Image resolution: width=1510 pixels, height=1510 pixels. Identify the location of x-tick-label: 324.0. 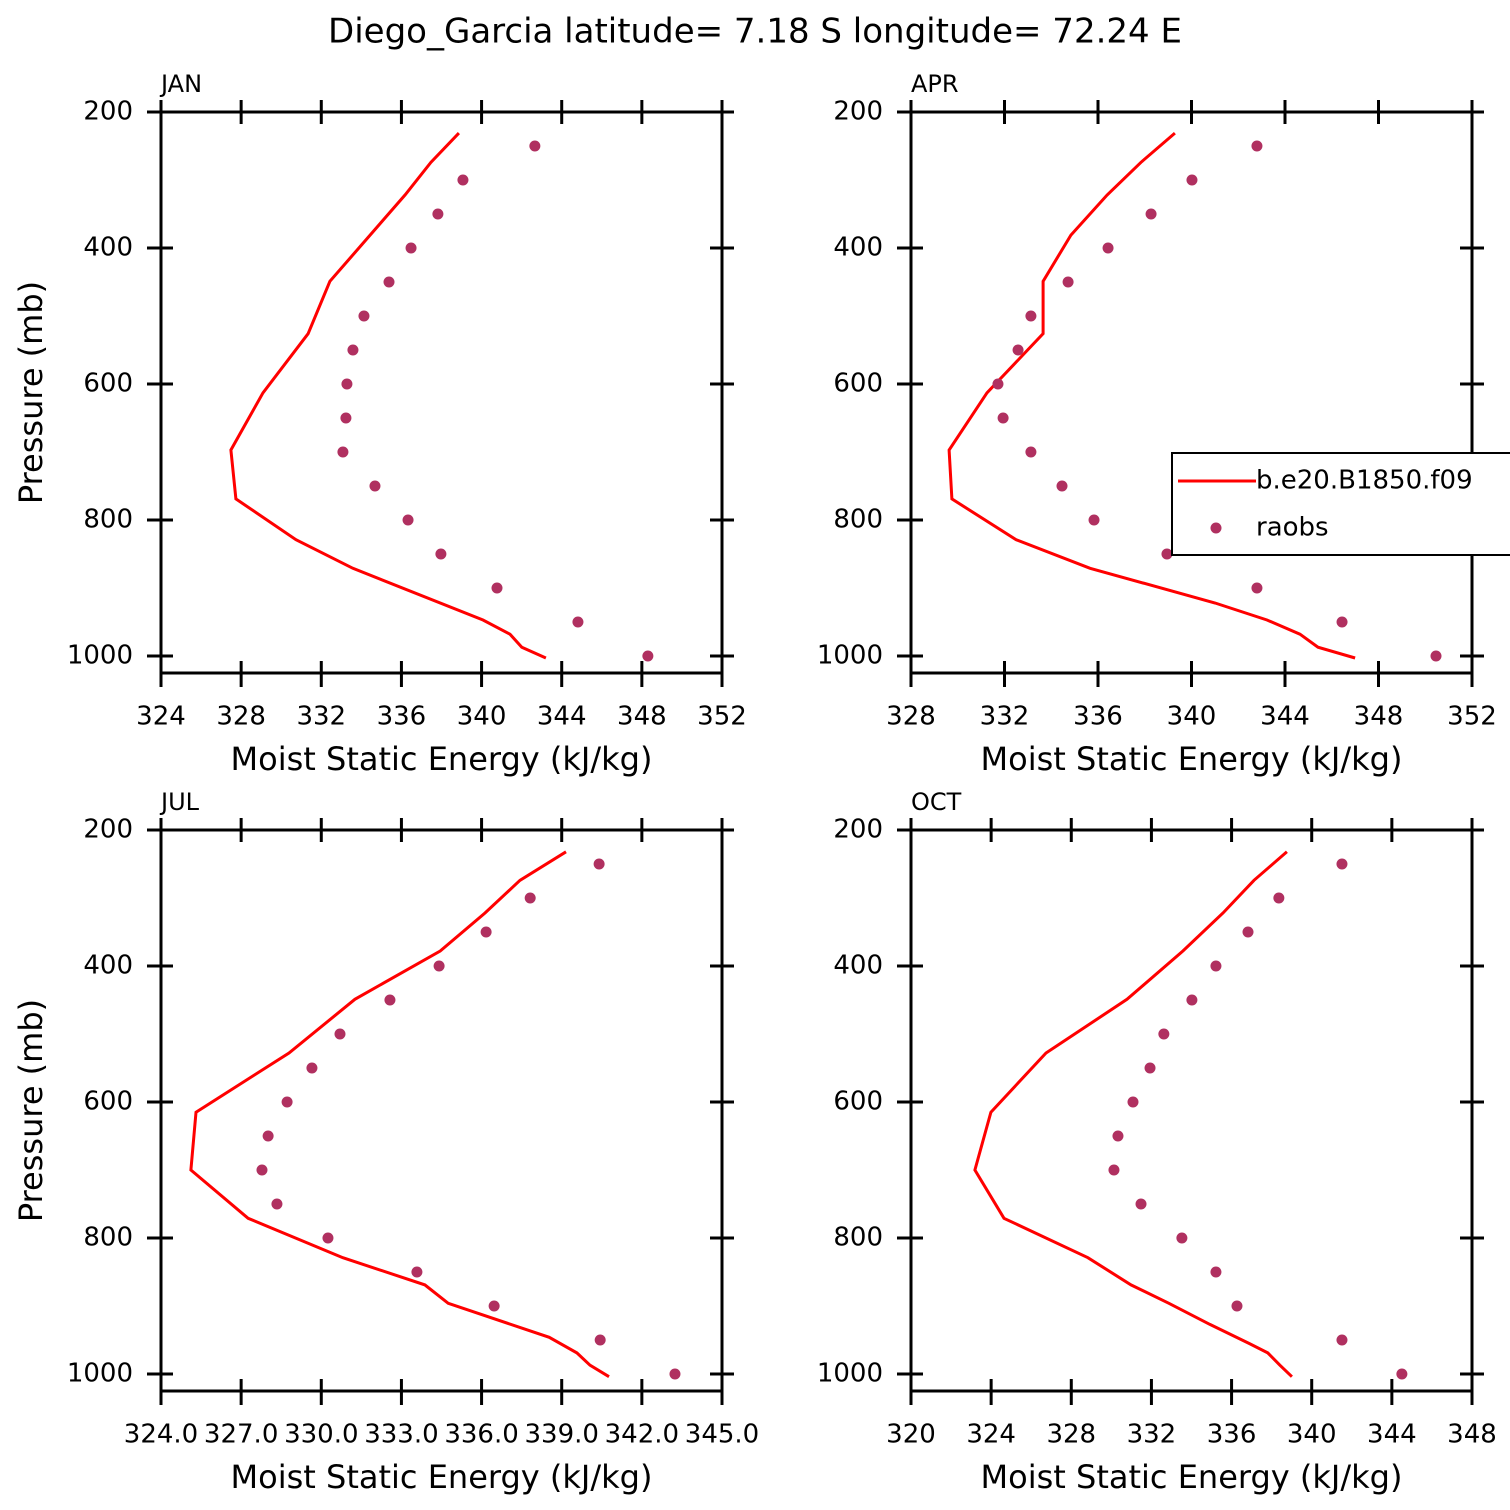
(161, 1435).